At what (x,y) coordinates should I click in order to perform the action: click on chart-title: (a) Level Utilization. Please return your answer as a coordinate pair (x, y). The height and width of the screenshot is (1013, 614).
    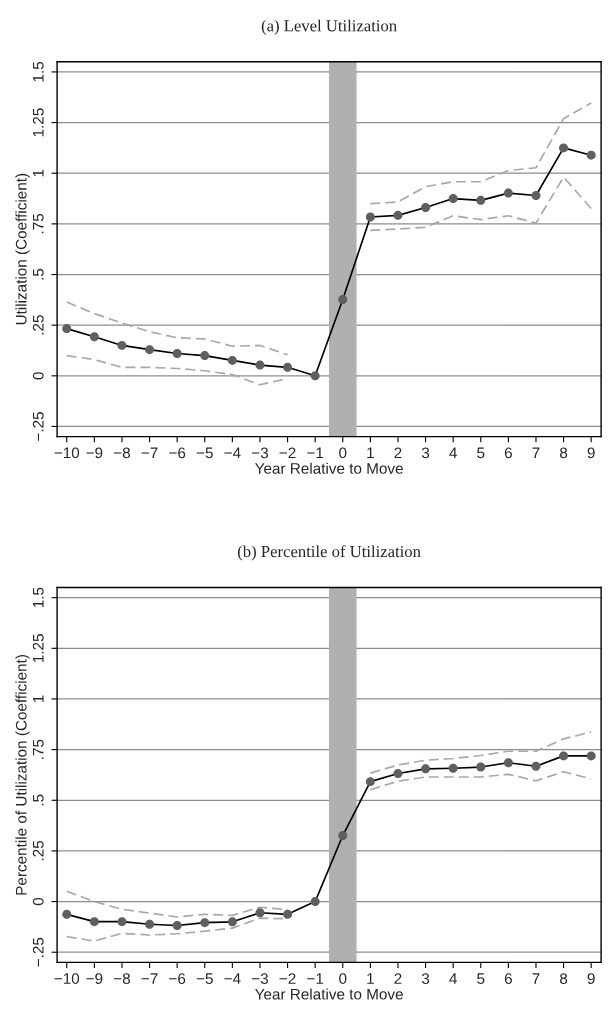
    Looking at the image, I should click on (329, 27).